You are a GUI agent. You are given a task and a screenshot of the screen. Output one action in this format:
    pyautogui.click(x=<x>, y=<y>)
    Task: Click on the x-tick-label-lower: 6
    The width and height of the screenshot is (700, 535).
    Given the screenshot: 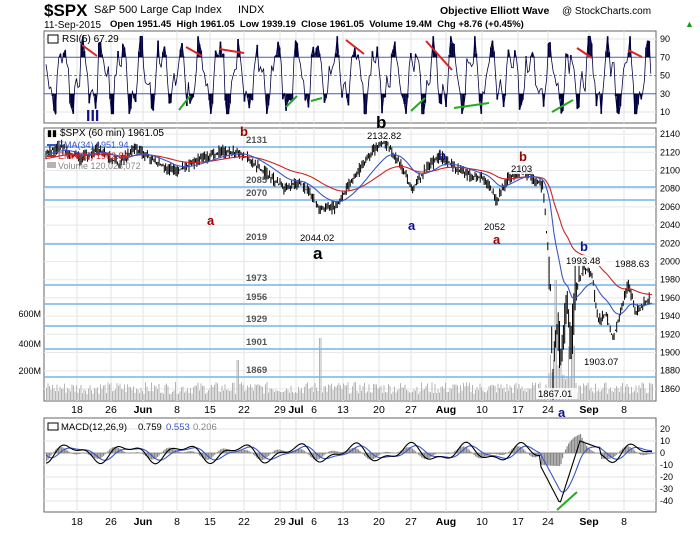 What is the action you would take?
    pyautogui.click(x=314, y=522)
    